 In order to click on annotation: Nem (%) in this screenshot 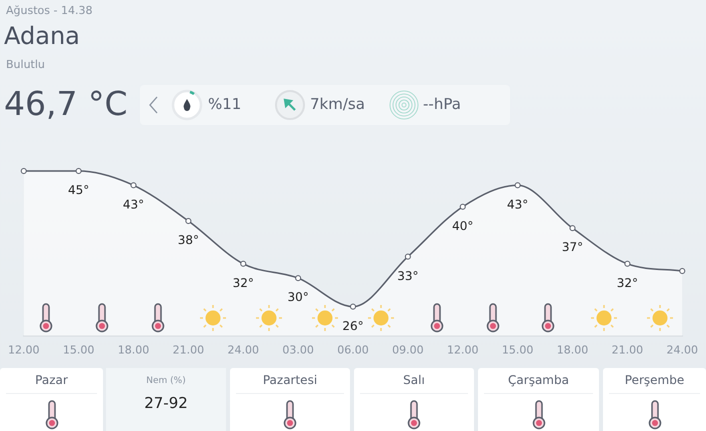, I will do `click(166, 381)`.